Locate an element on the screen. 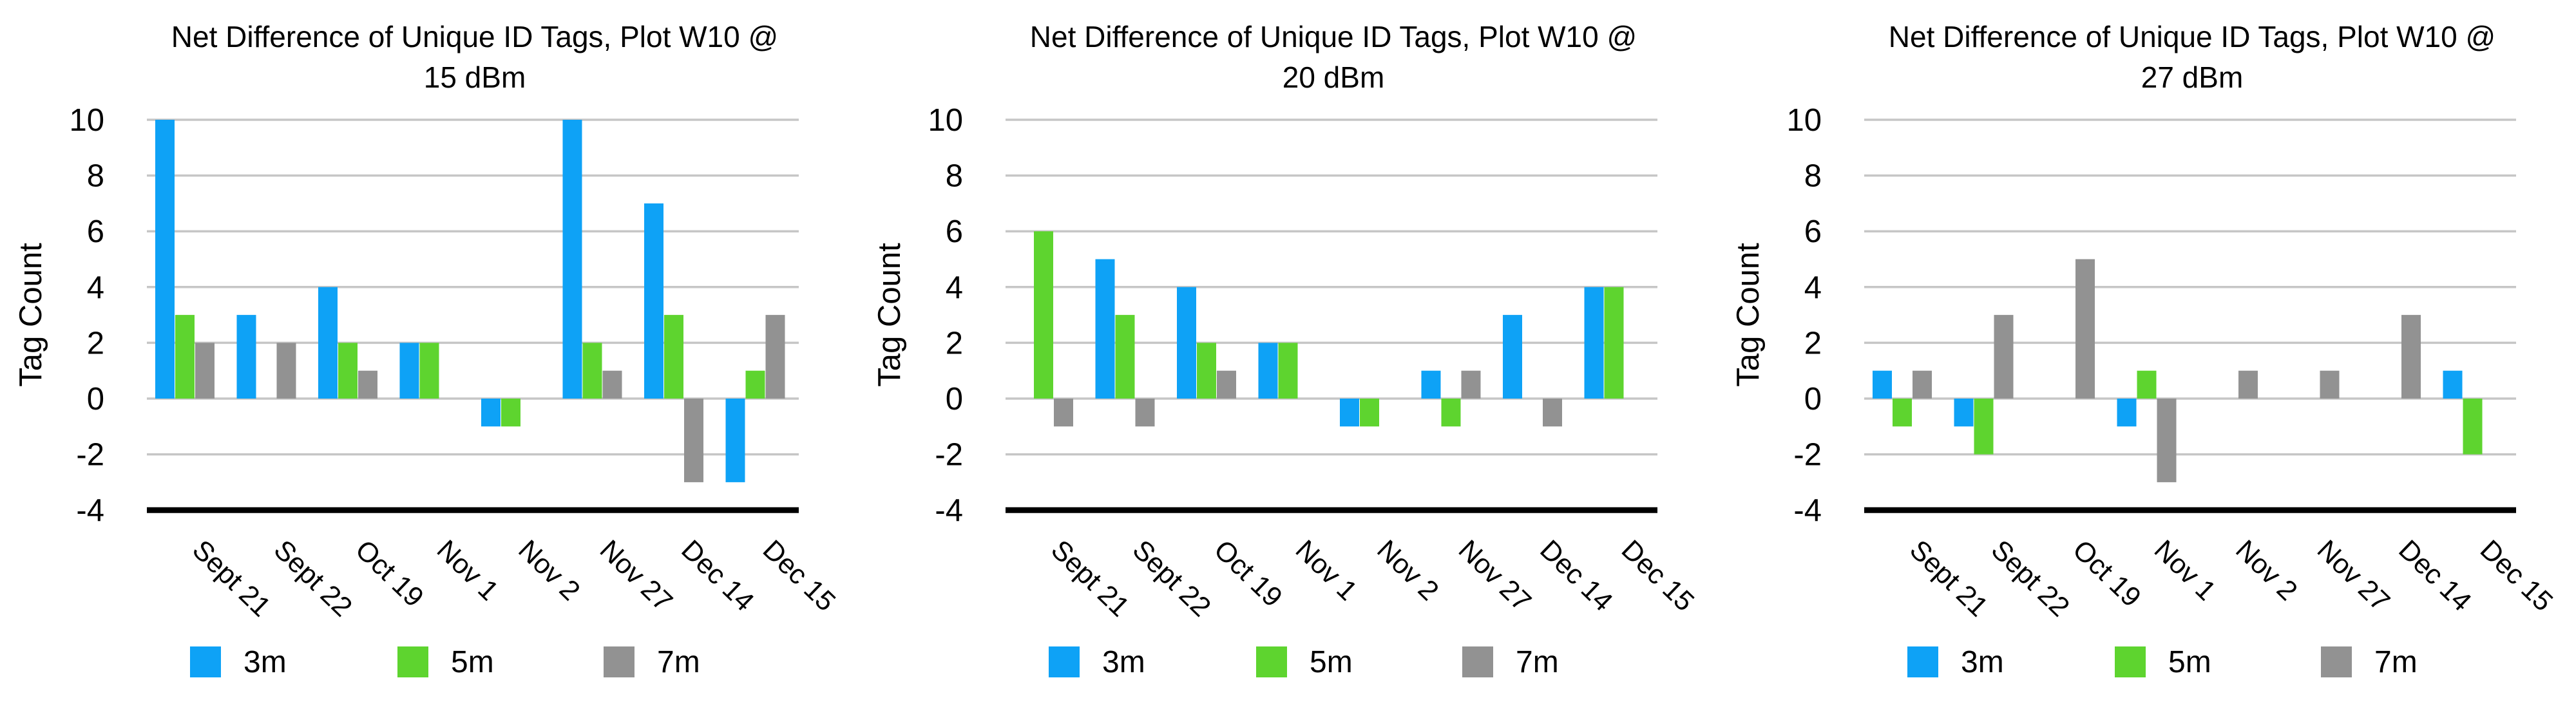 The image size is (2576, 707). legend-label-3m: 3m is located at coordinates (1123, 662).